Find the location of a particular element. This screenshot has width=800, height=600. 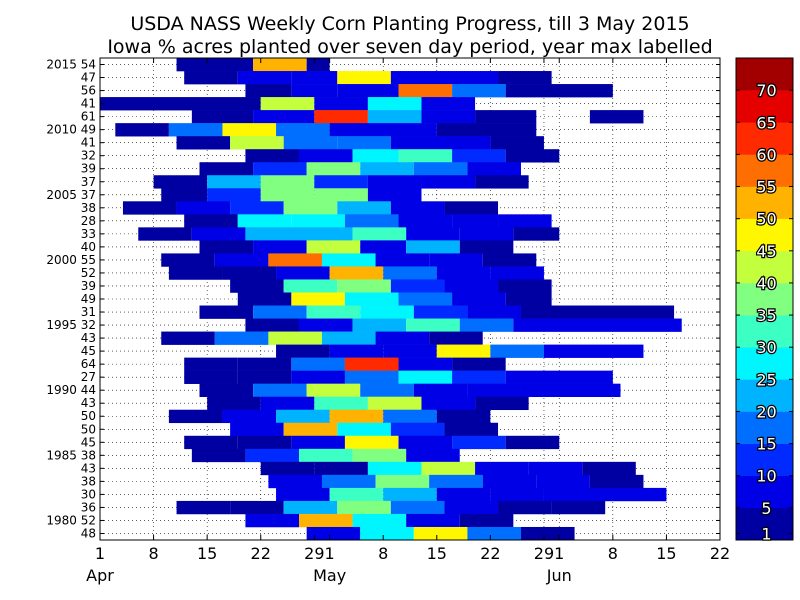

y-tick-label: 1985 38 is located at coordinates (71, 455).